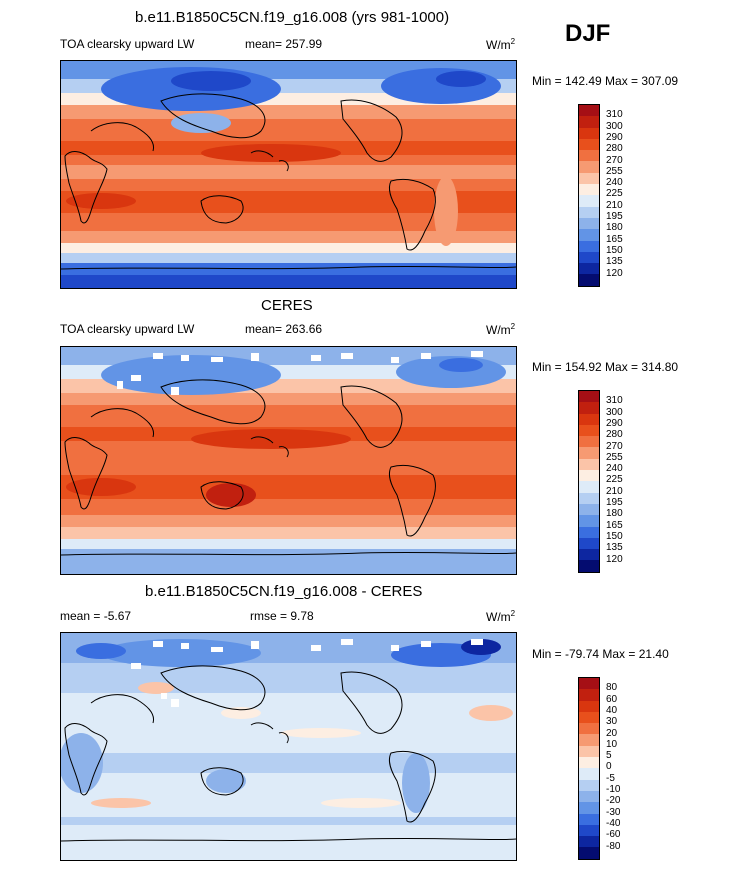 This screenshot has height=872, width=733. What do you see at coordinates (588, 33) in the screenshot?
I see `season-label: DJF` at bounding box center [588, 33].